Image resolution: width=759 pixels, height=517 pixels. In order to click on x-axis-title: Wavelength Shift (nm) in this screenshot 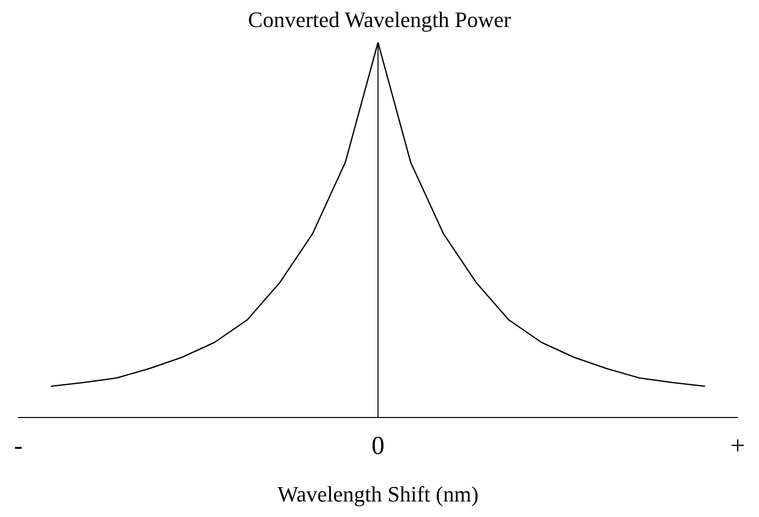, I will do `click(378, 494)`.